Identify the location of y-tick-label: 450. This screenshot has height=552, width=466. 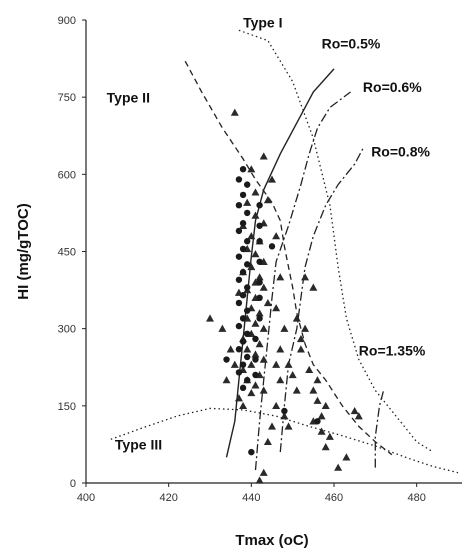
(67, 253).